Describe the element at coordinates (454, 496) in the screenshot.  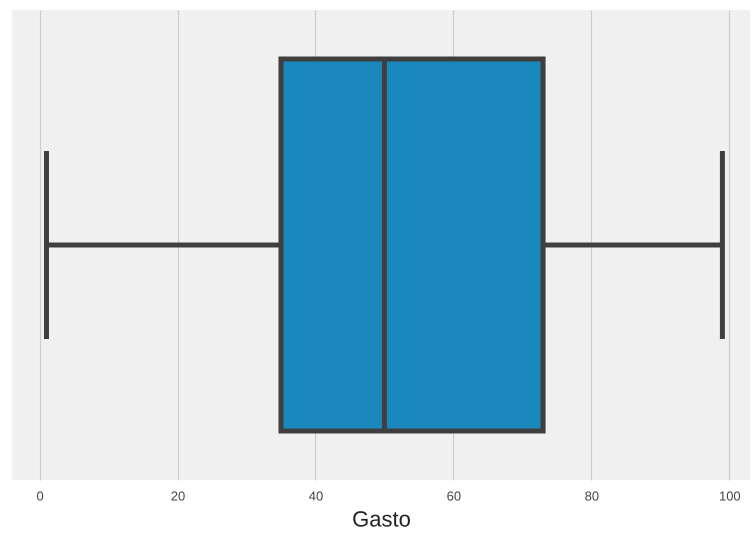
I see `x-tick-label: 60` at that location.